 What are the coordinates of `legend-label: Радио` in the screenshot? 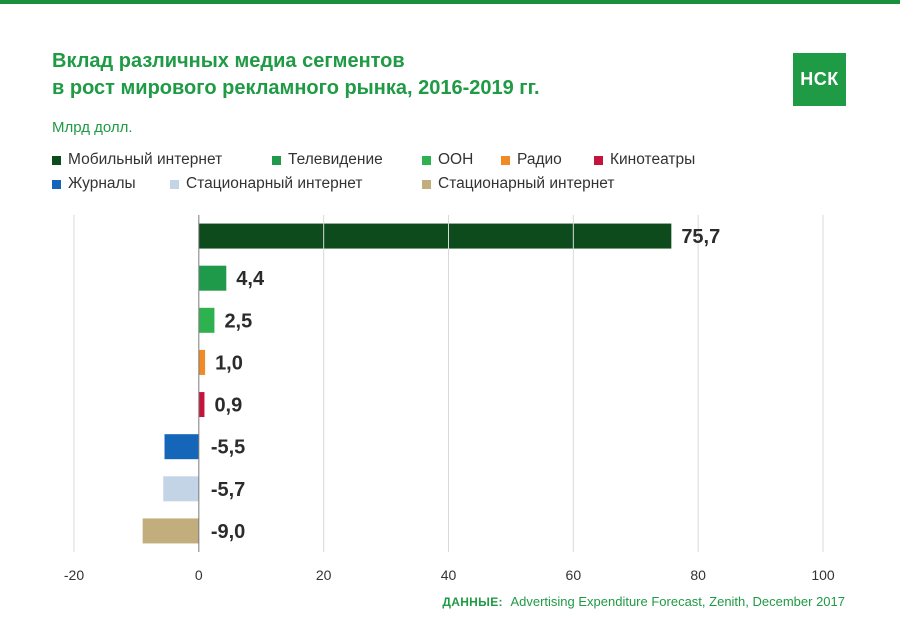 It's located at (539, 159).